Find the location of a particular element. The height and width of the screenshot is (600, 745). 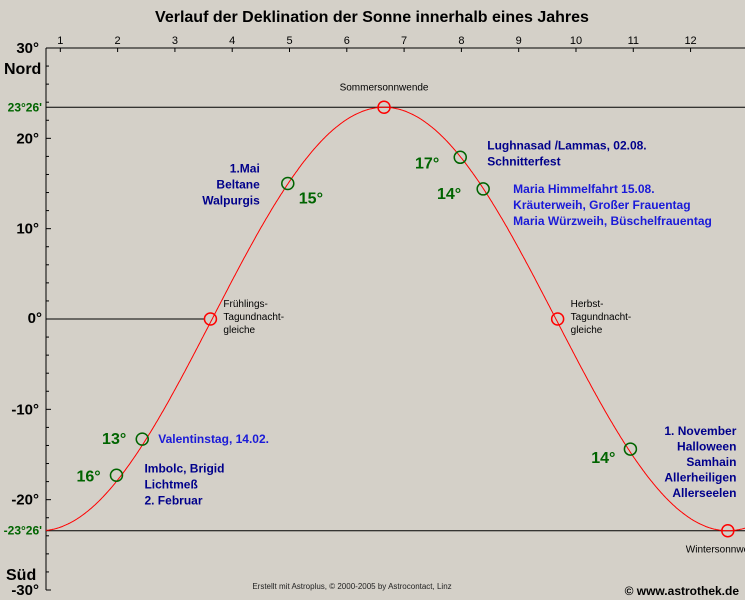

event-label-line: Schnitterfest is located at coordinates (523, 161).